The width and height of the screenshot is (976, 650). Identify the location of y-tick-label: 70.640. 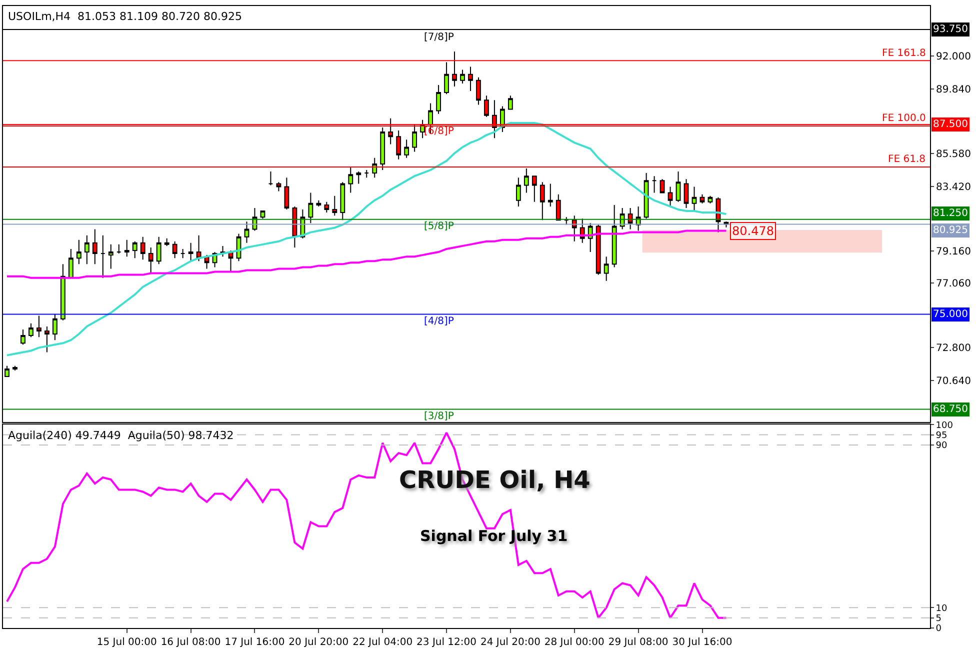
(953, 382).